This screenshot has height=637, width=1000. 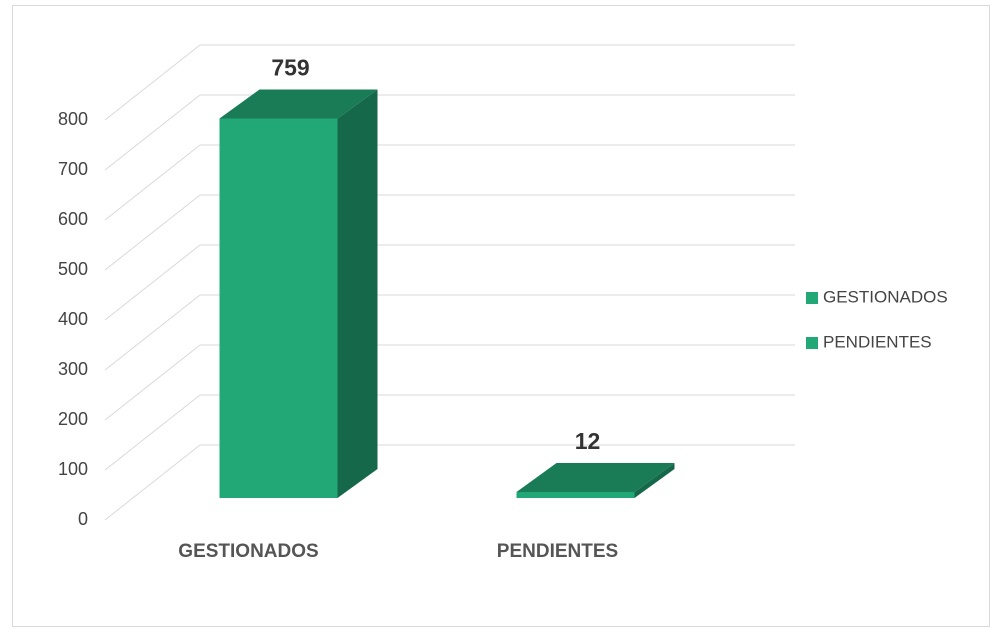 I want to click on y-tick-label: 700, so click(x=73, y=169).